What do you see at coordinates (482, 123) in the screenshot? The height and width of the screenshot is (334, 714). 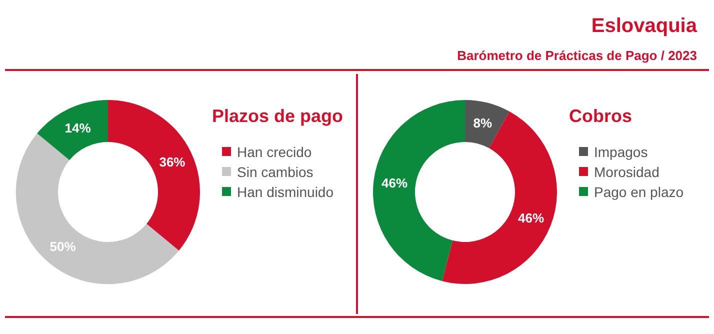 I see `data-label: 8%` at bounding box center [482, 123].